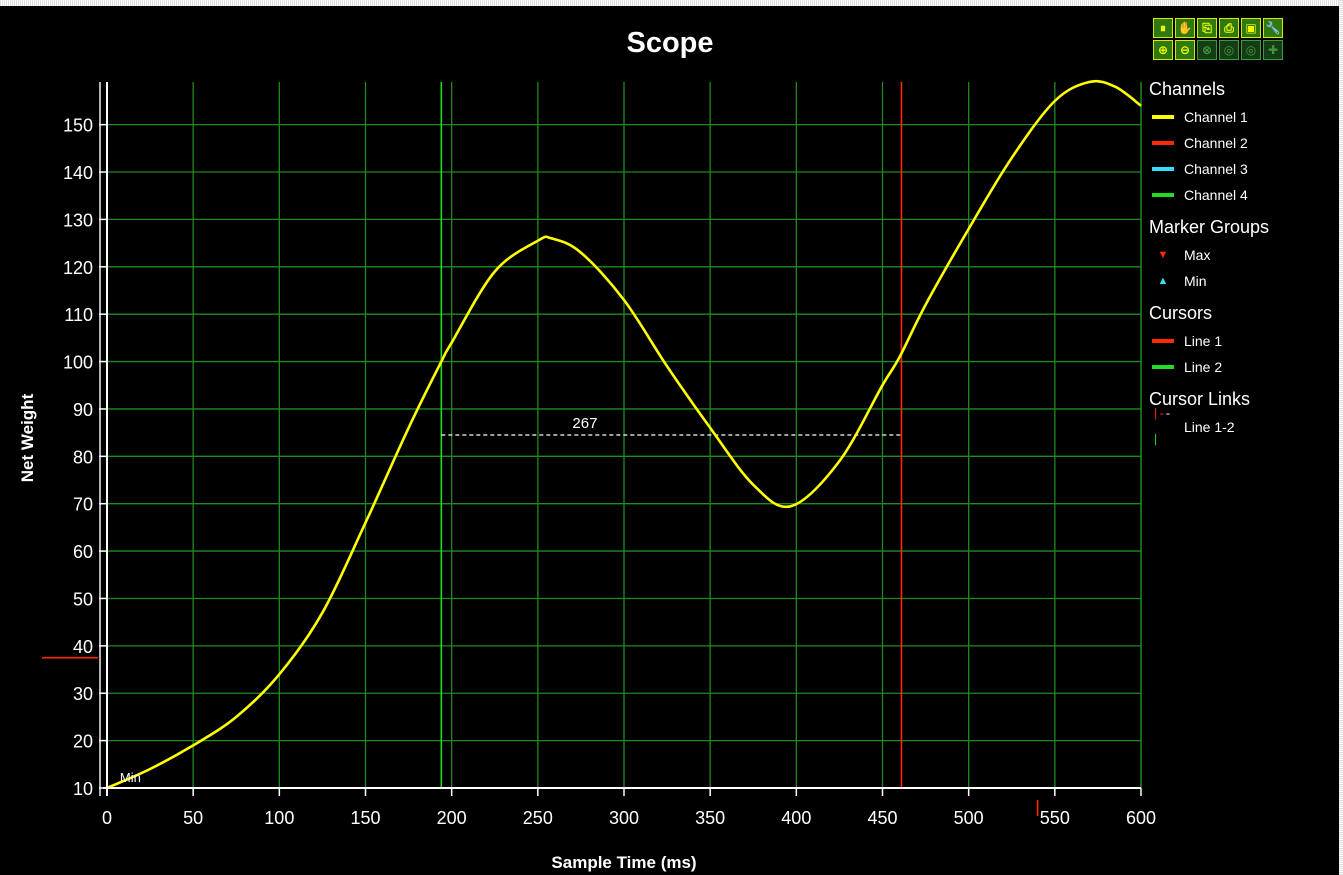 The height and width of the screenshot is (875, 1343). Describe the element at coordinates (1244, 427) in the screenshot. I see `legend-item-link-line-1-2: |--| Line 1-2` at that location.